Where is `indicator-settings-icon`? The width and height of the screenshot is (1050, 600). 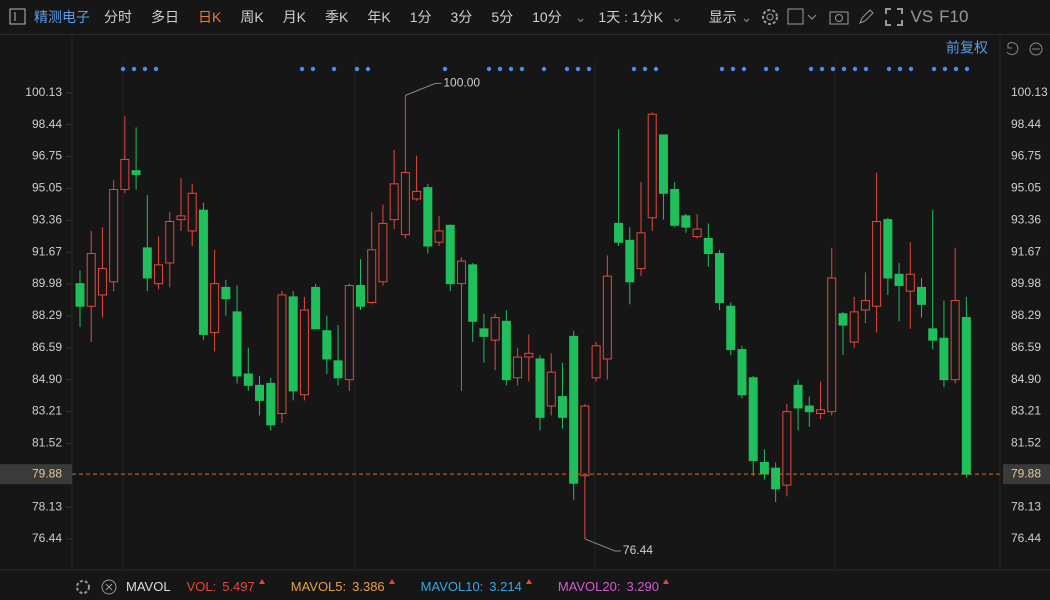 indicator-settings-icon is located at coordinates (83, 587).